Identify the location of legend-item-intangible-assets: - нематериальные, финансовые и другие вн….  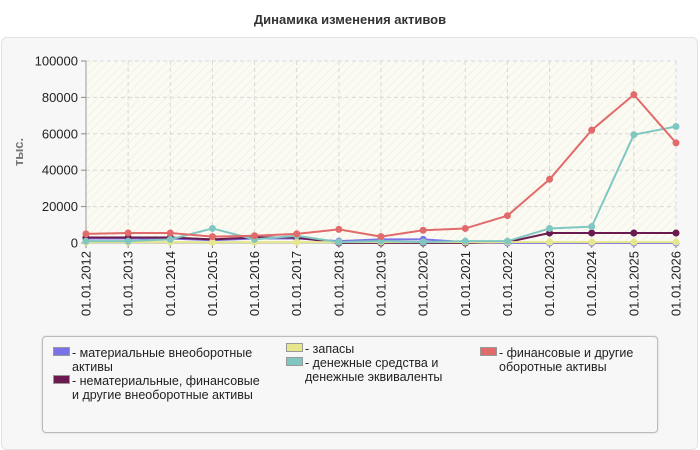
(160, 388).